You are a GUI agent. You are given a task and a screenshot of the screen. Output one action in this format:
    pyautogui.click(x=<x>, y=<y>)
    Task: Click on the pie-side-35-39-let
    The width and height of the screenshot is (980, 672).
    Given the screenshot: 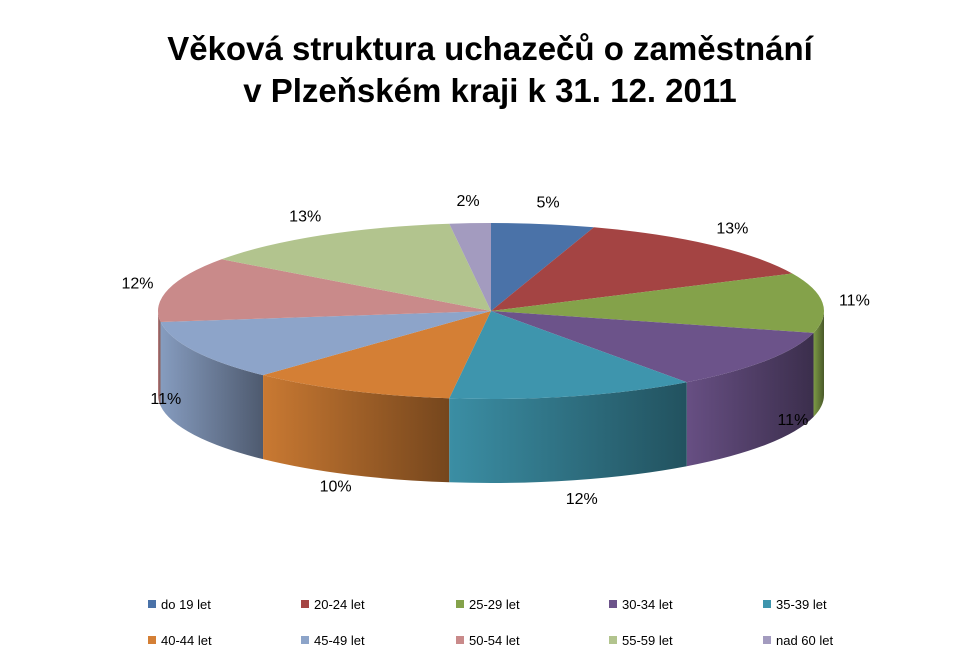 What is the action you would take?
    pyautogui.click(x=568, y=432)
    